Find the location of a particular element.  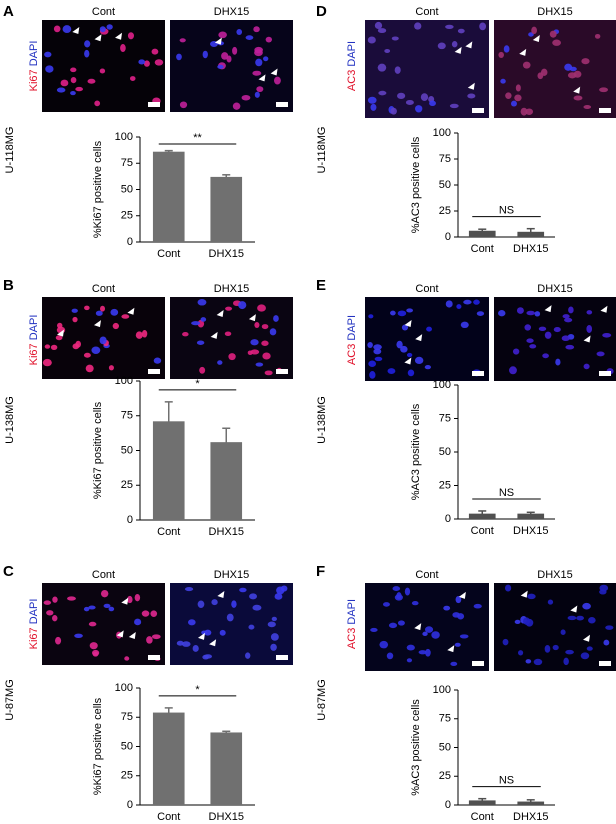

x-tick-label: Cont is located at coordinates (482, 531).